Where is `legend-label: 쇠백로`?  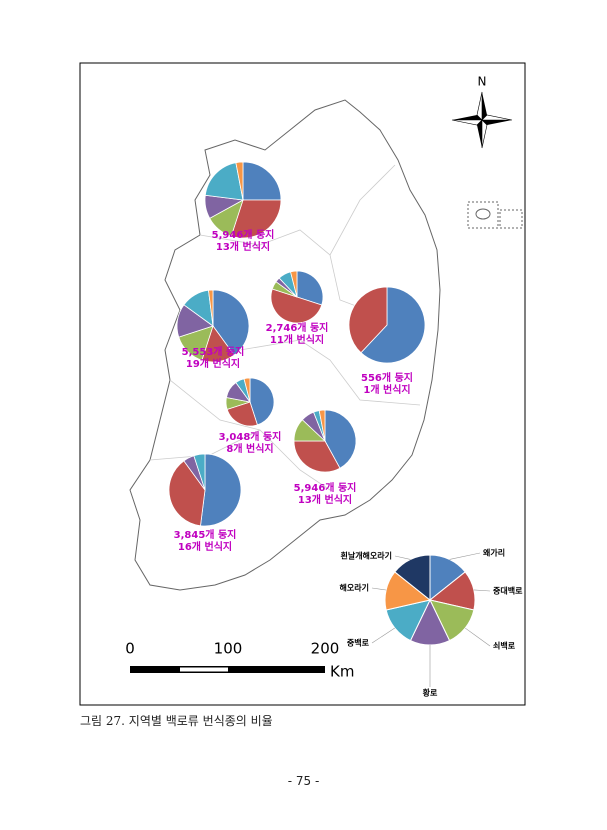
legend-label: 쇠백로 is located at coordinates (504, 646).